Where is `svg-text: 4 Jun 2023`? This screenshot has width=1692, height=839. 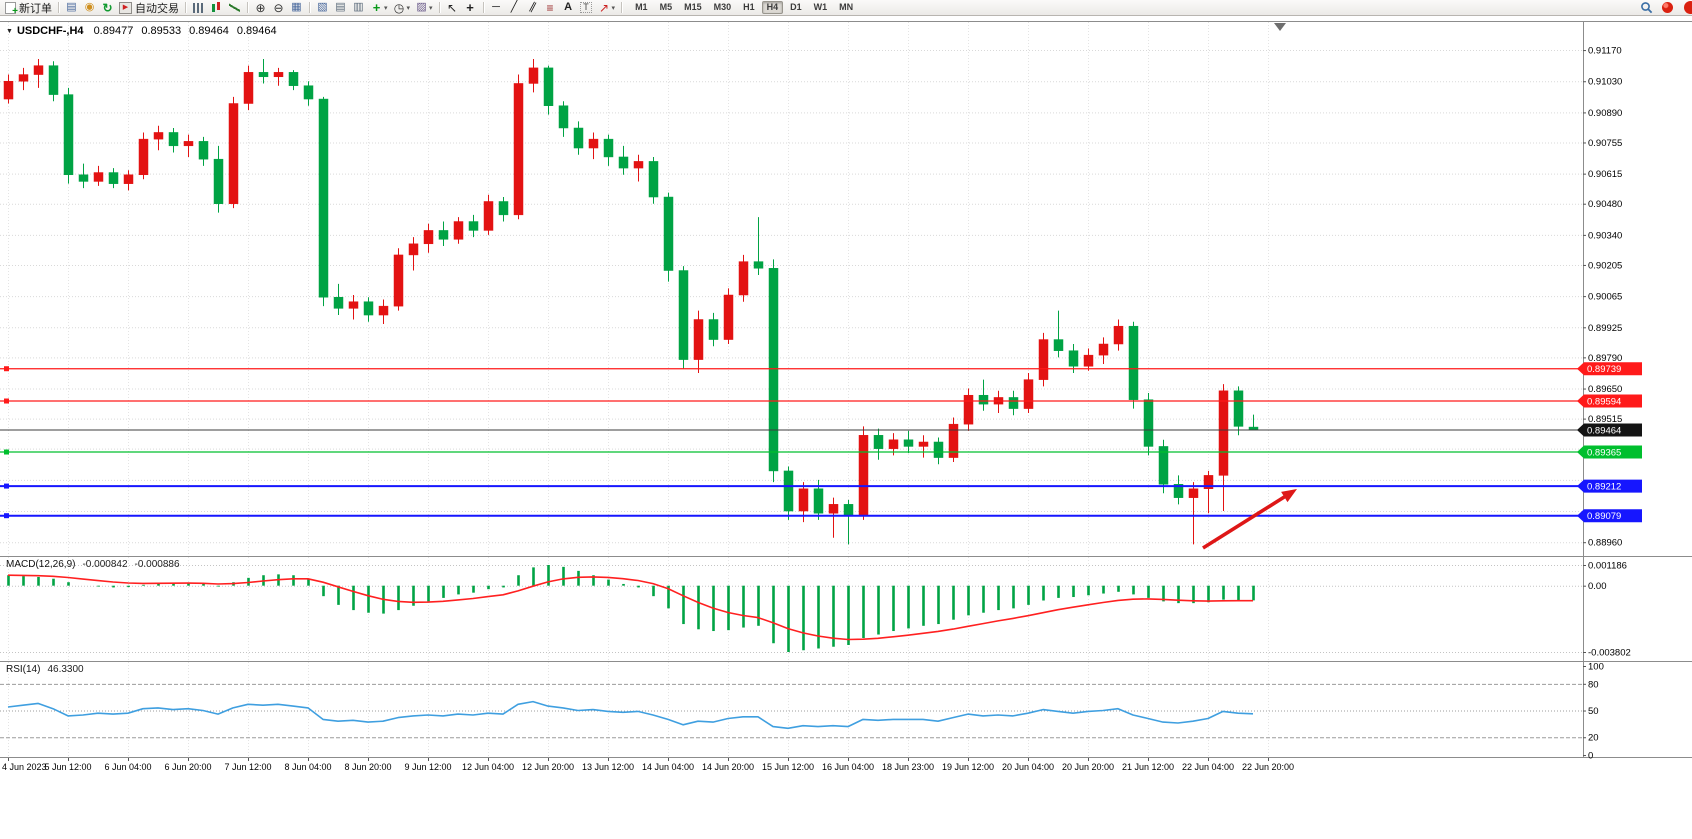 svg-text: 4 Jun 2023 is located at coordinates (24, 767).